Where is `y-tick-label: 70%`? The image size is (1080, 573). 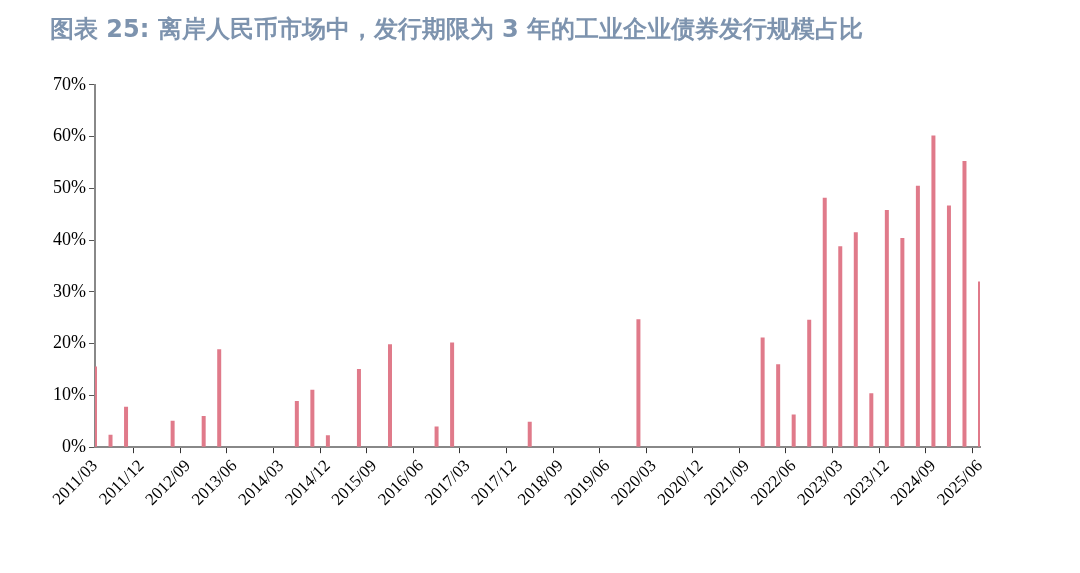
y-tick-label: 70% is located at coordinates (69, 83).